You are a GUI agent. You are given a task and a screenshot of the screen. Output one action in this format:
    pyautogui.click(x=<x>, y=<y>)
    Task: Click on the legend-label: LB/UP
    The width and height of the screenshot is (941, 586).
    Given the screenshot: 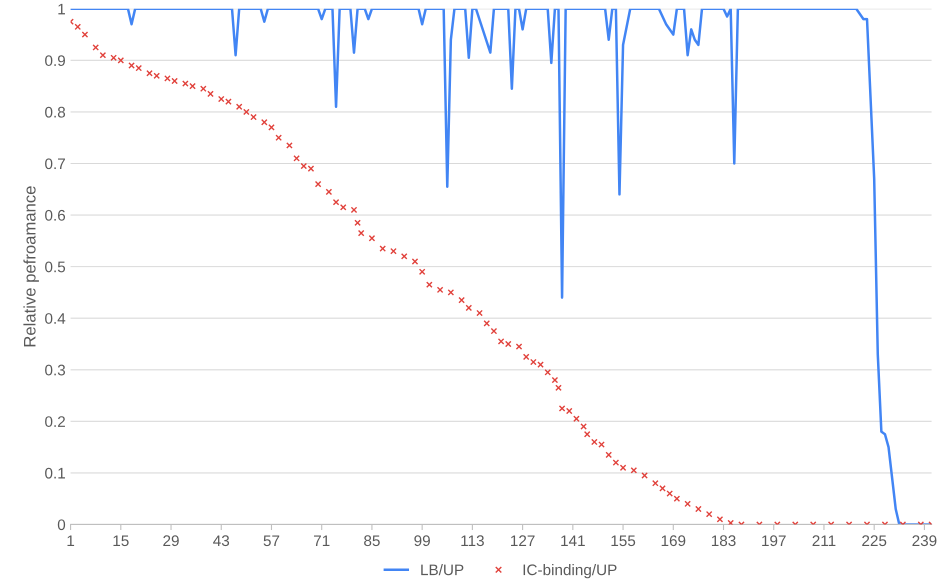 What is the action you would take?
    pyautogui.click(x=442, y=570)
    